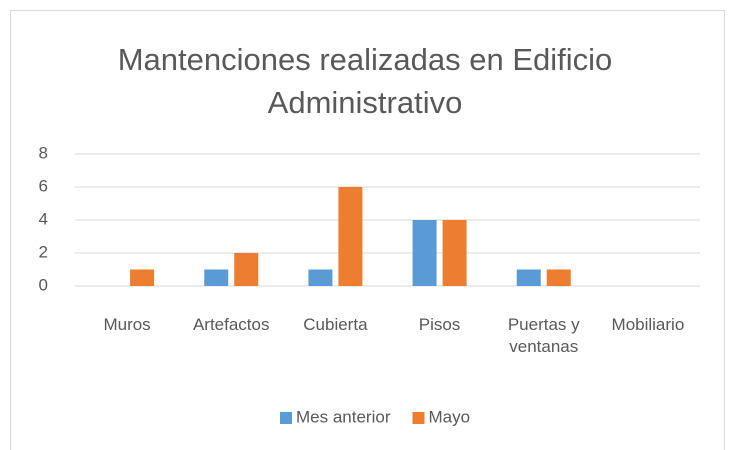 The image size is (731, 450). Describe the element at coordinates (543, 335) in the screenshot. I see `x-tick-label: Puertas y ventanas` at that location.